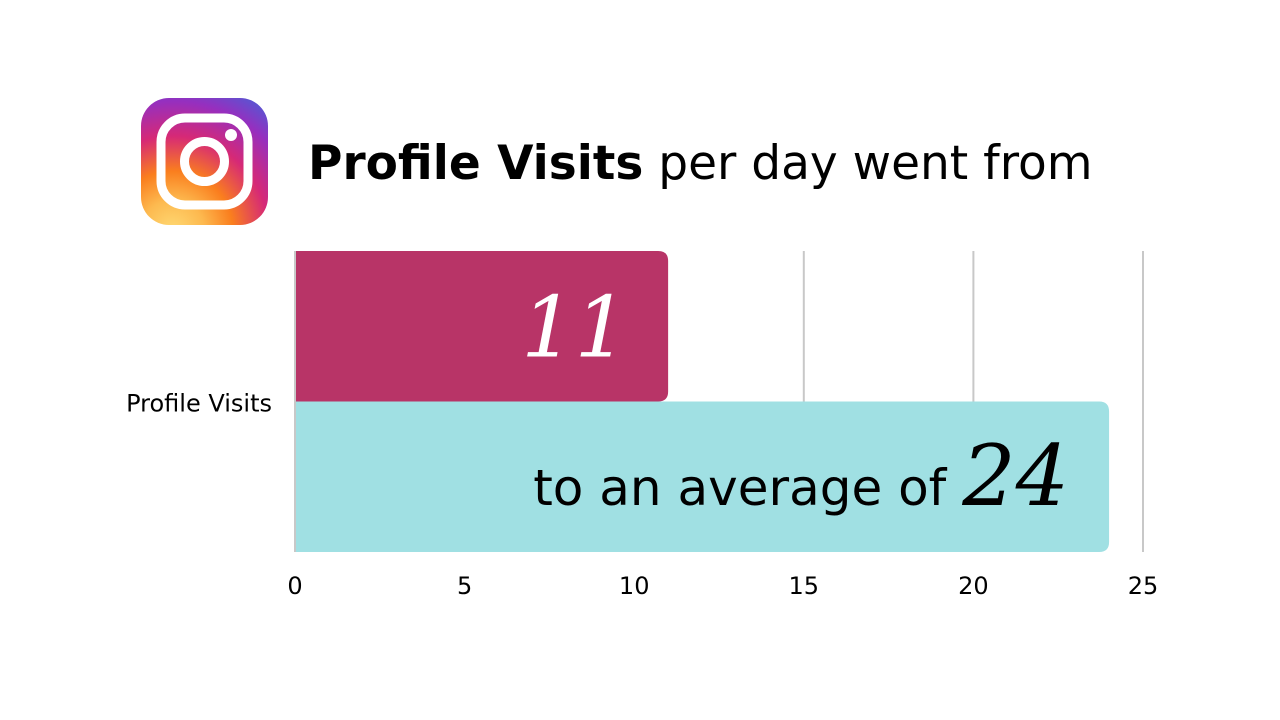 The image size is (1280, 720). What do you see at coordinates (973, 586) in the screenshot?
I see `x-tick-label-4: 20` at bounding box center [973, 586].